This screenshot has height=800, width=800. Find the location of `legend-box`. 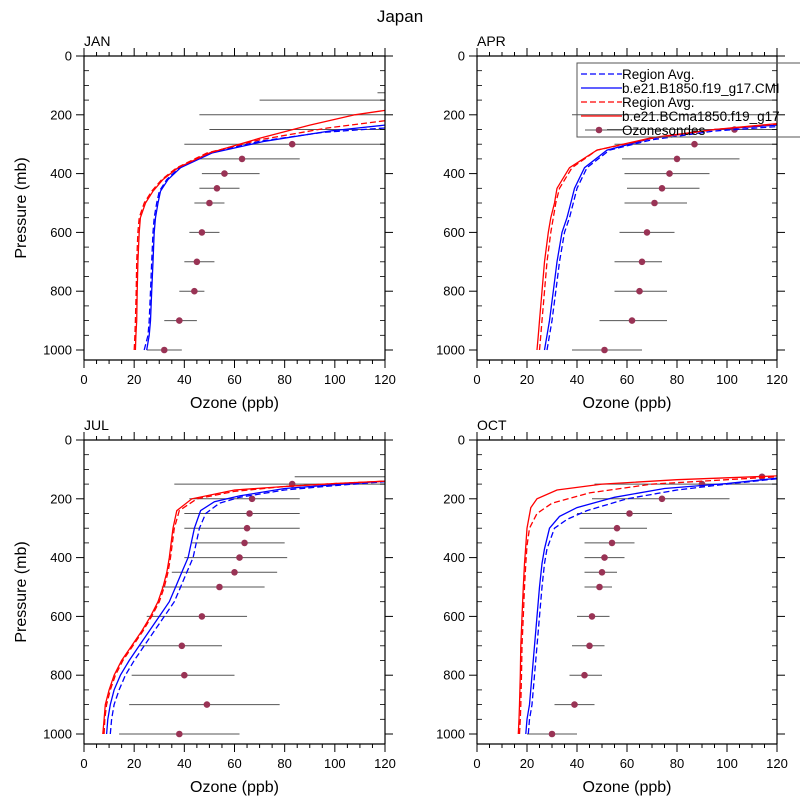

legend-box is located at coordinates (688, 100).